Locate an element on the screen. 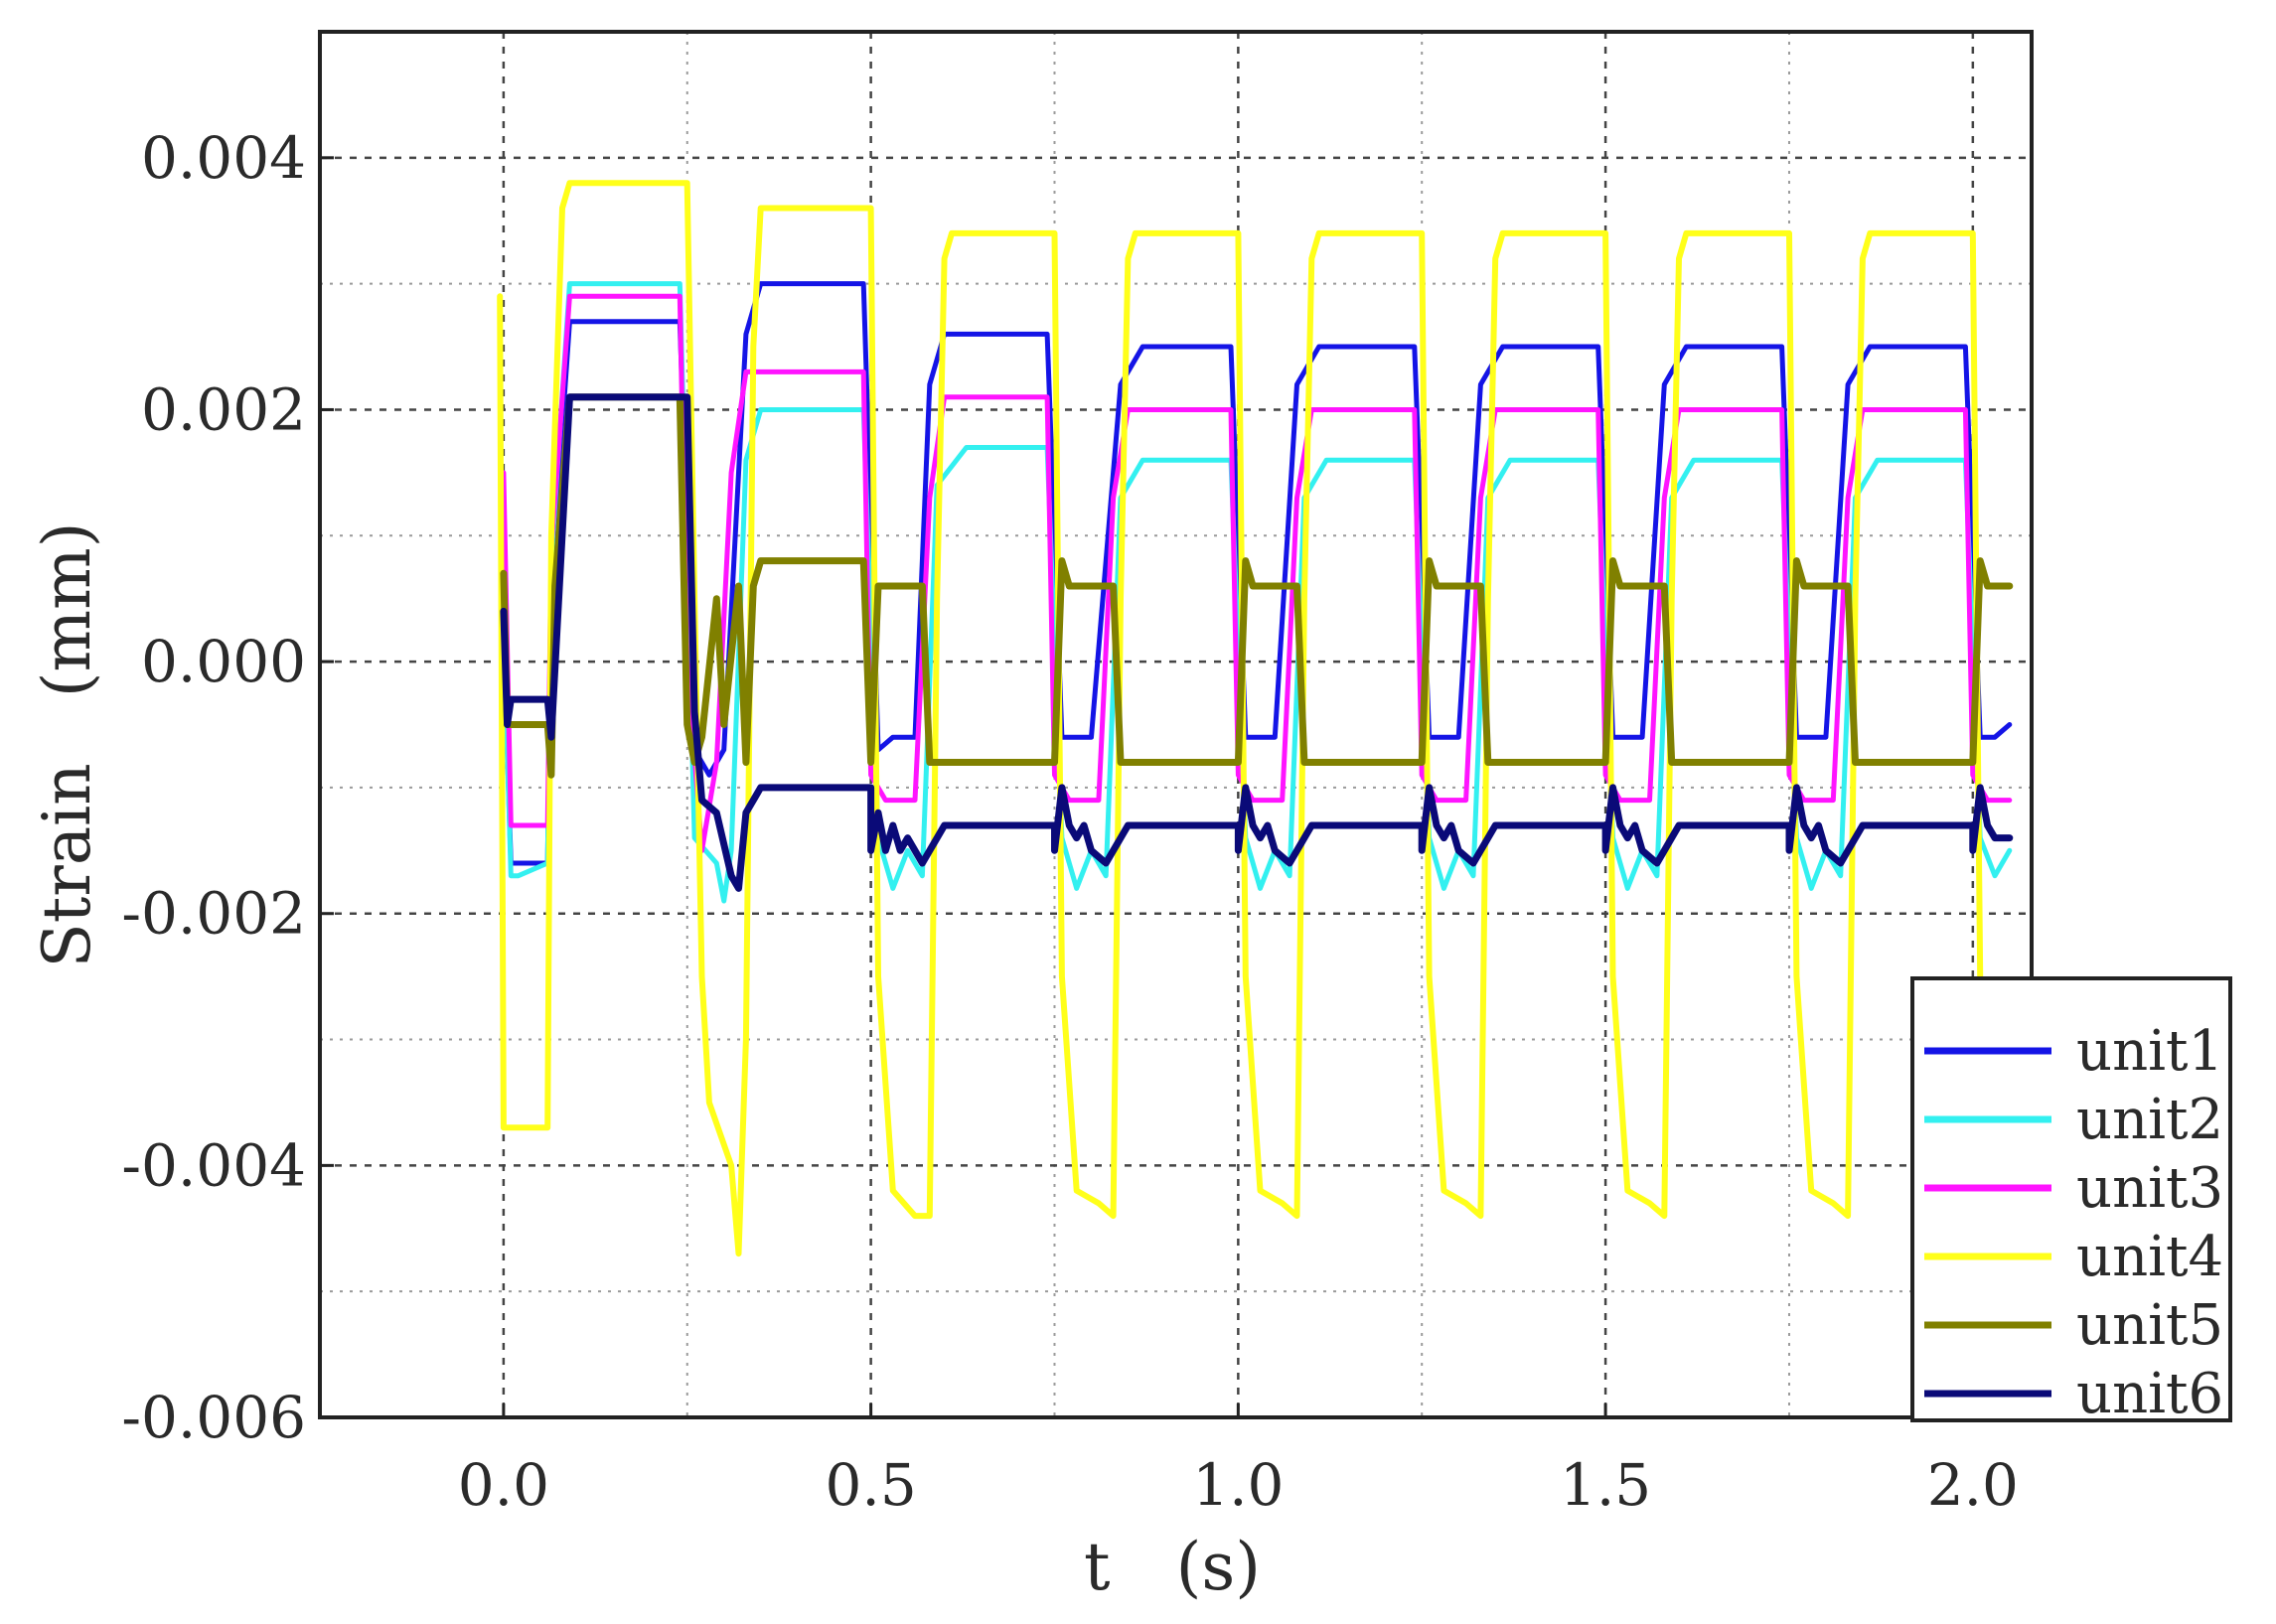  x-tick-label: 1.0 is located at coordinates (1238, 1485).